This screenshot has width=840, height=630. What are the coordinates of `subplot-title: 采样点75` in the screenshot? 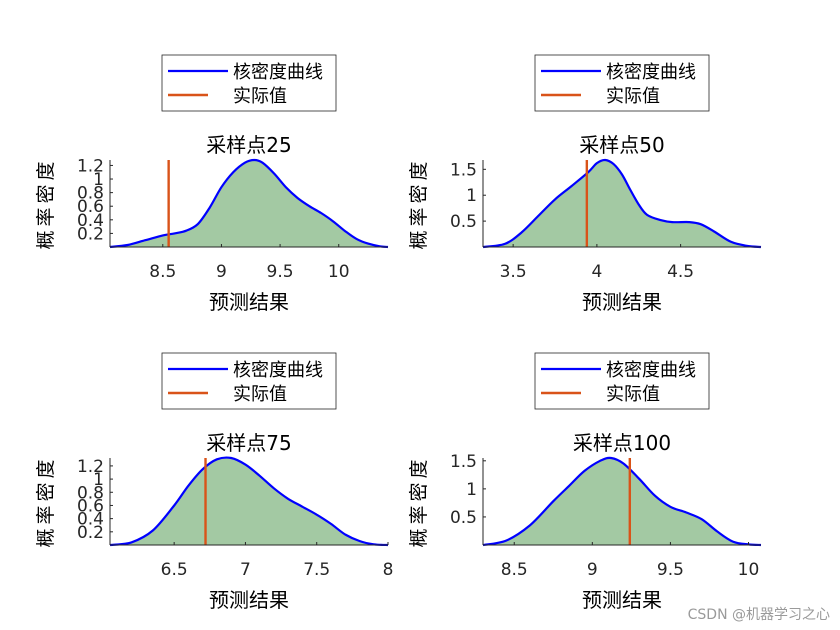 It's located at (248, 443).